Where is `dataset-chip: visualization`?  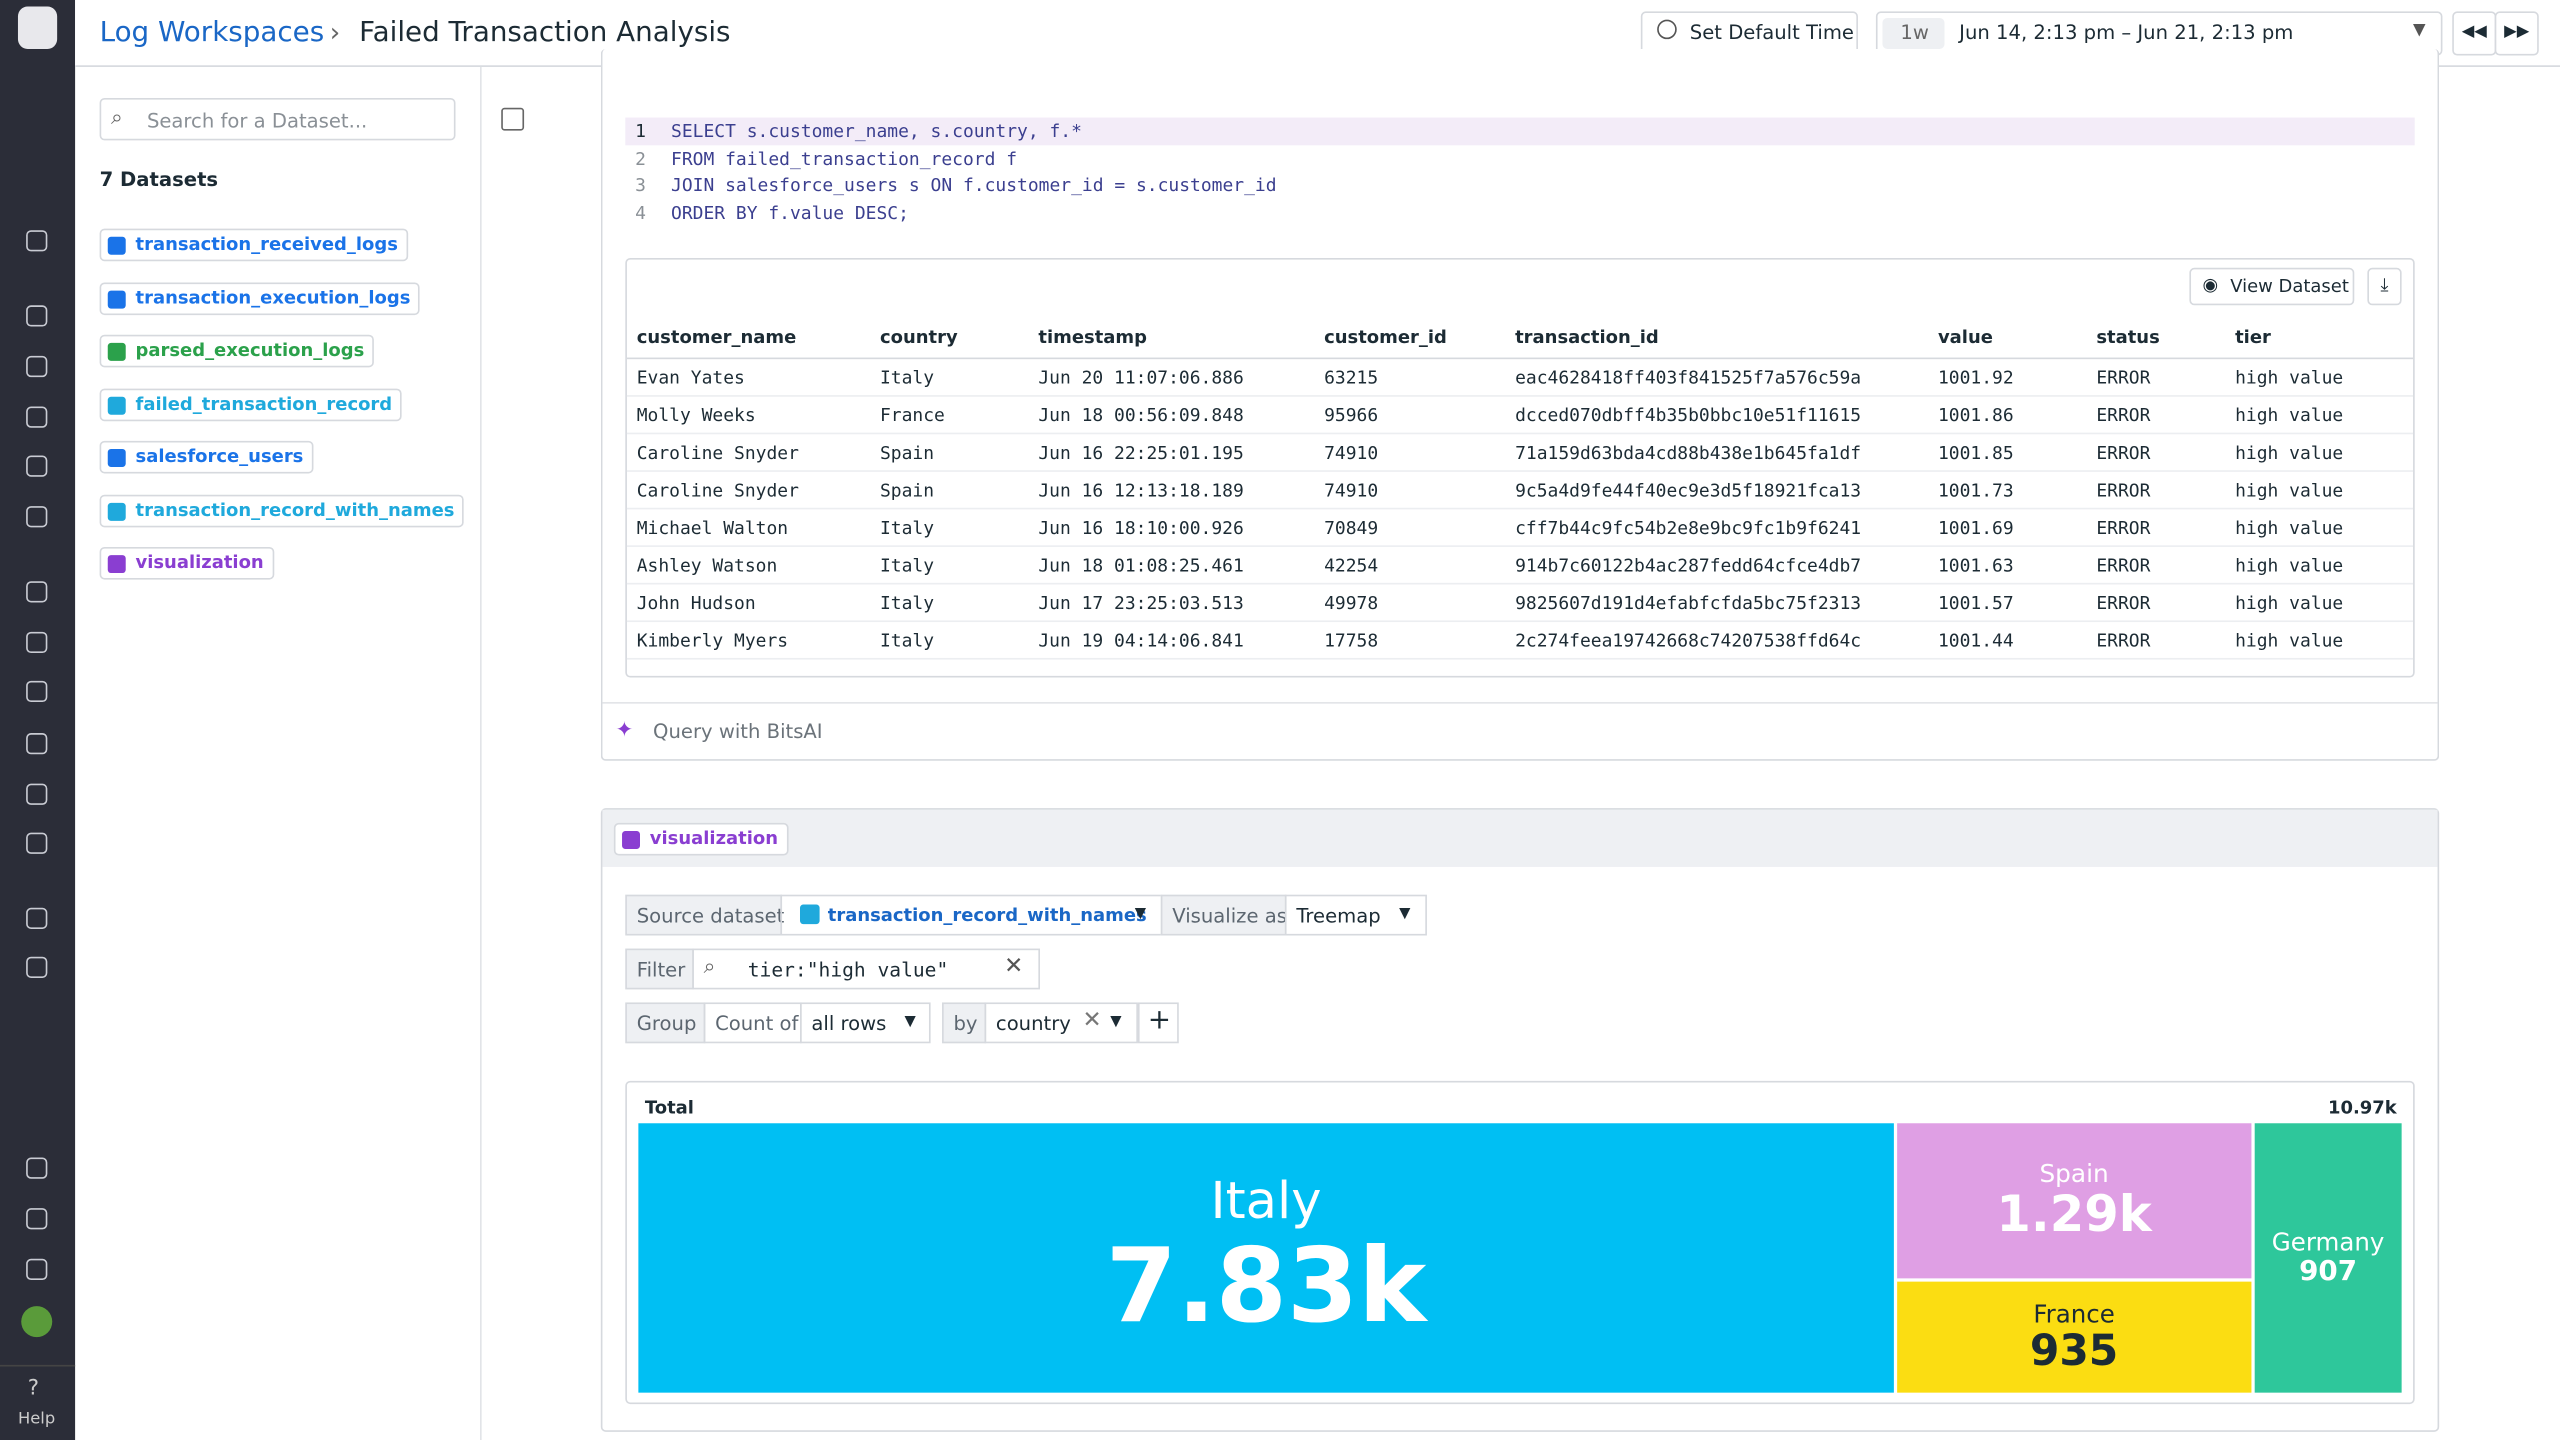 dataset-chip: visualization is located at coordinates (186, 563).